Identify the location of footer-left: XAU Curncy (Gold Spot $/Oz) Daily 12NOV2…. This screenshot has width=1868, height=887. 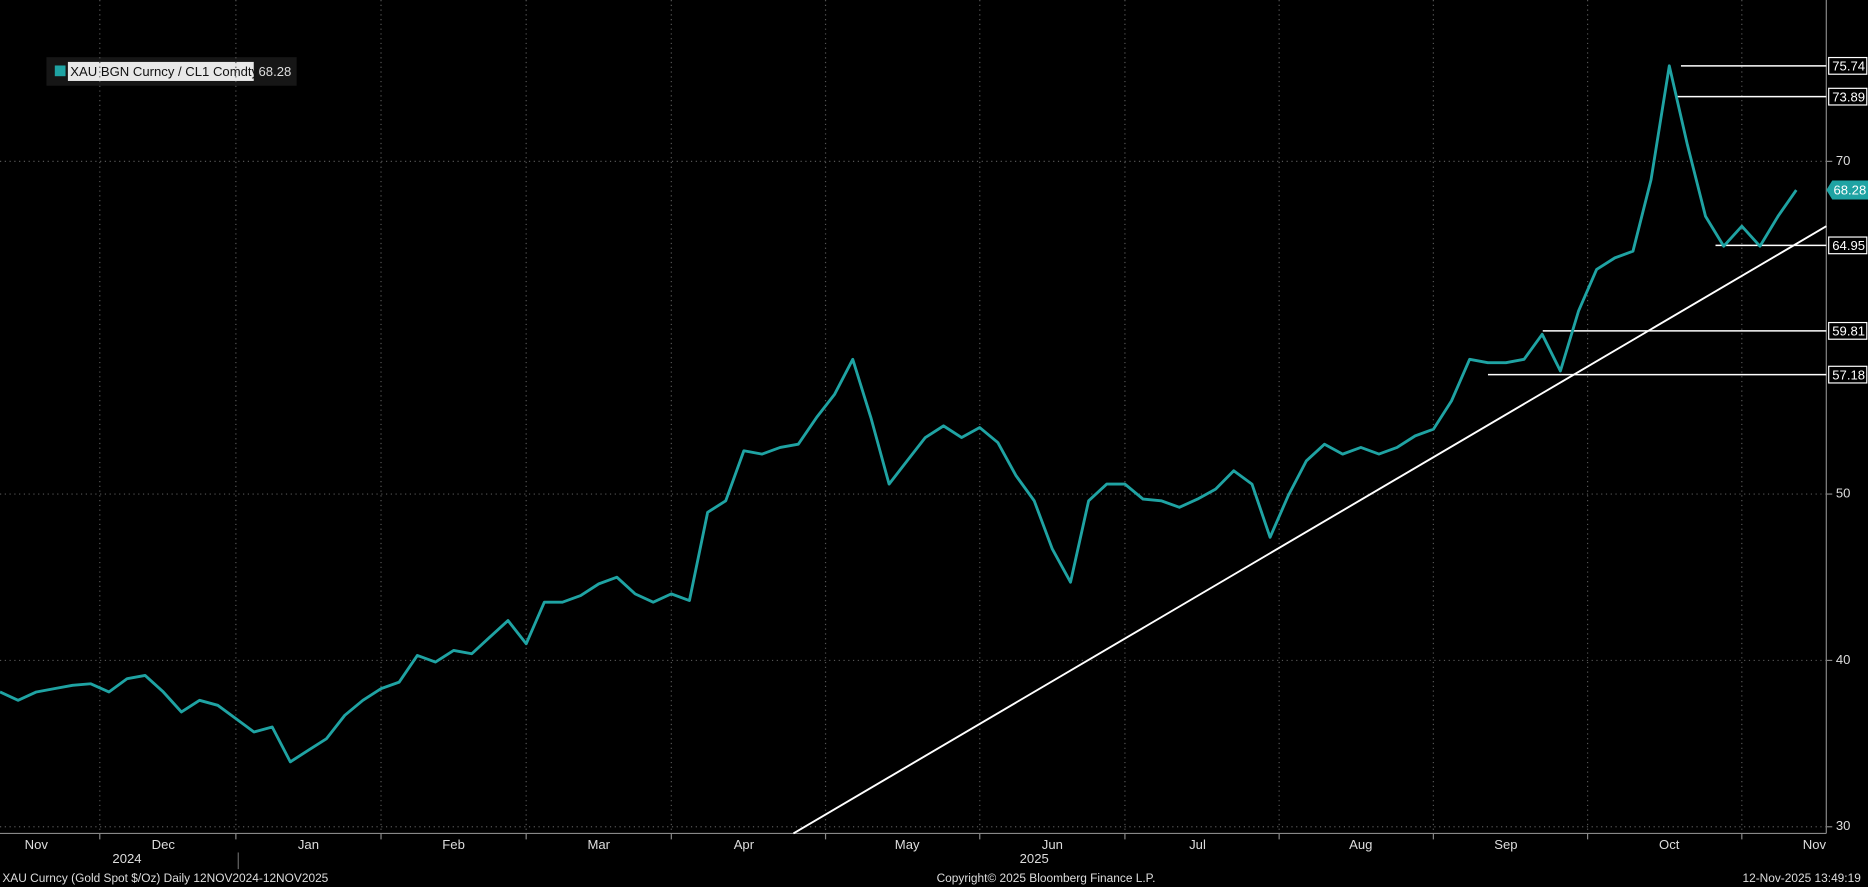
(165, 878).